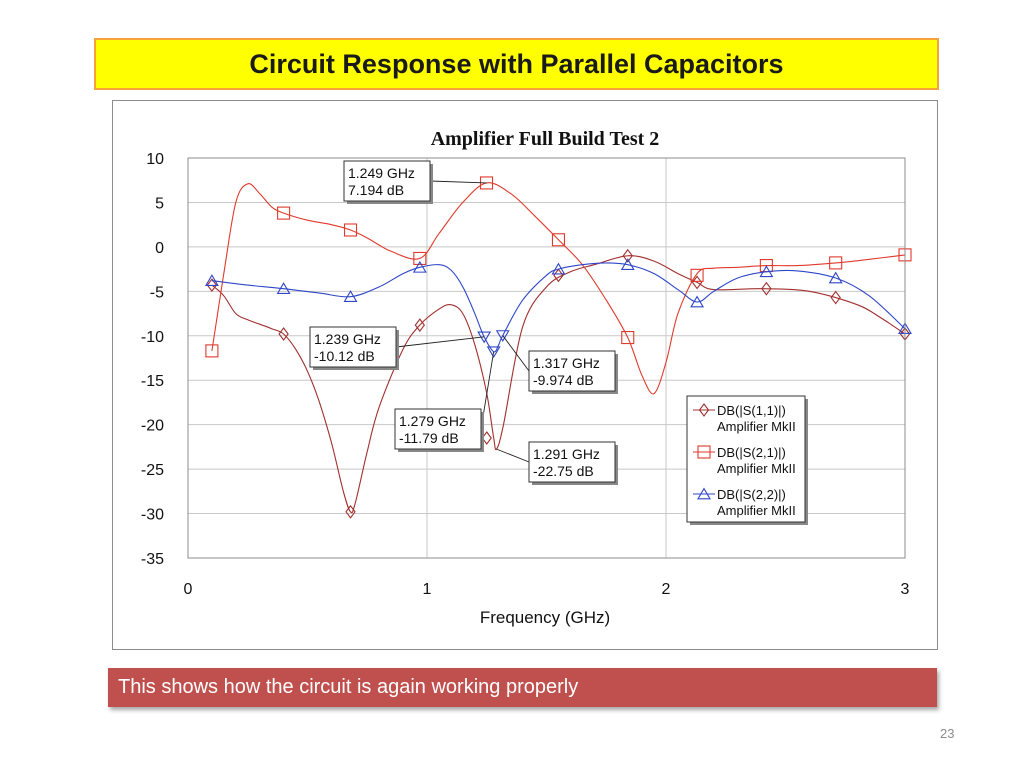  I want to click on annotation-value: -22.75 dB, so click(563, 471).